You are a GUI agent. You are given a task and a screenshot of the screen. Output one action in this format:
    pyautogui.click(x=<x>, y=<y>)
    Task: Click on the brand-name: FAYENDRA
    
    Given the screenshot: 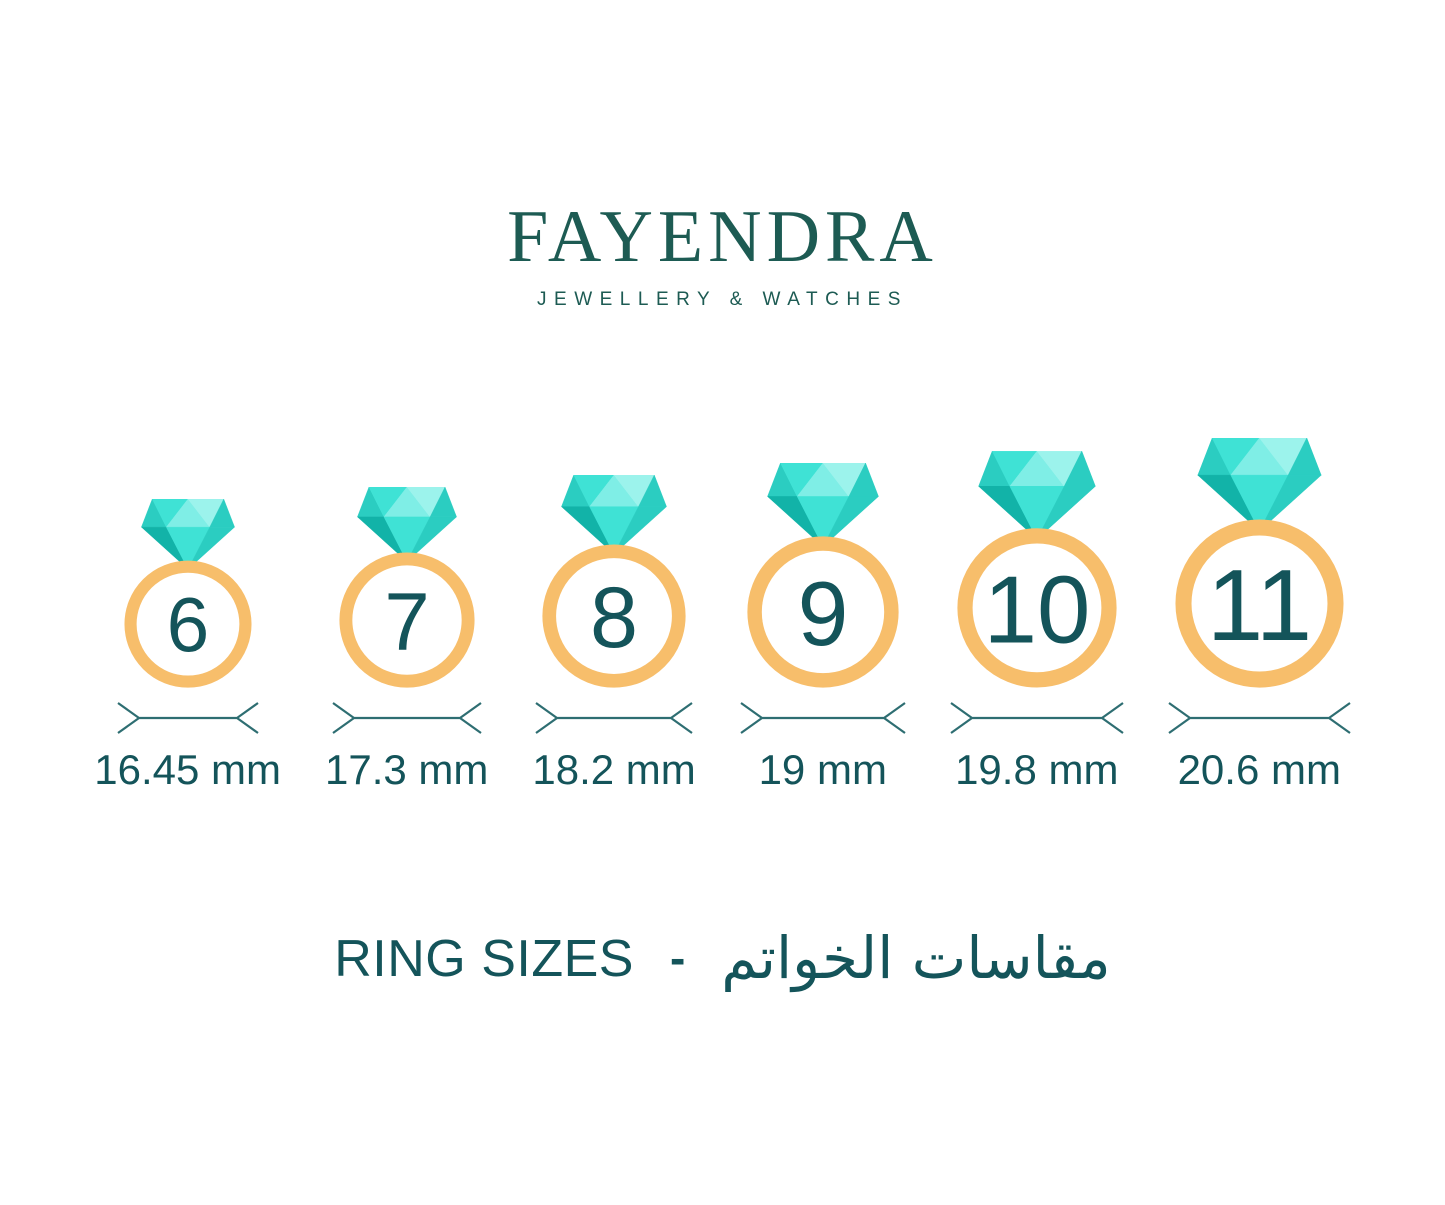 What is the action you would take?
    pyautogui.click(x=722, y=237)
    